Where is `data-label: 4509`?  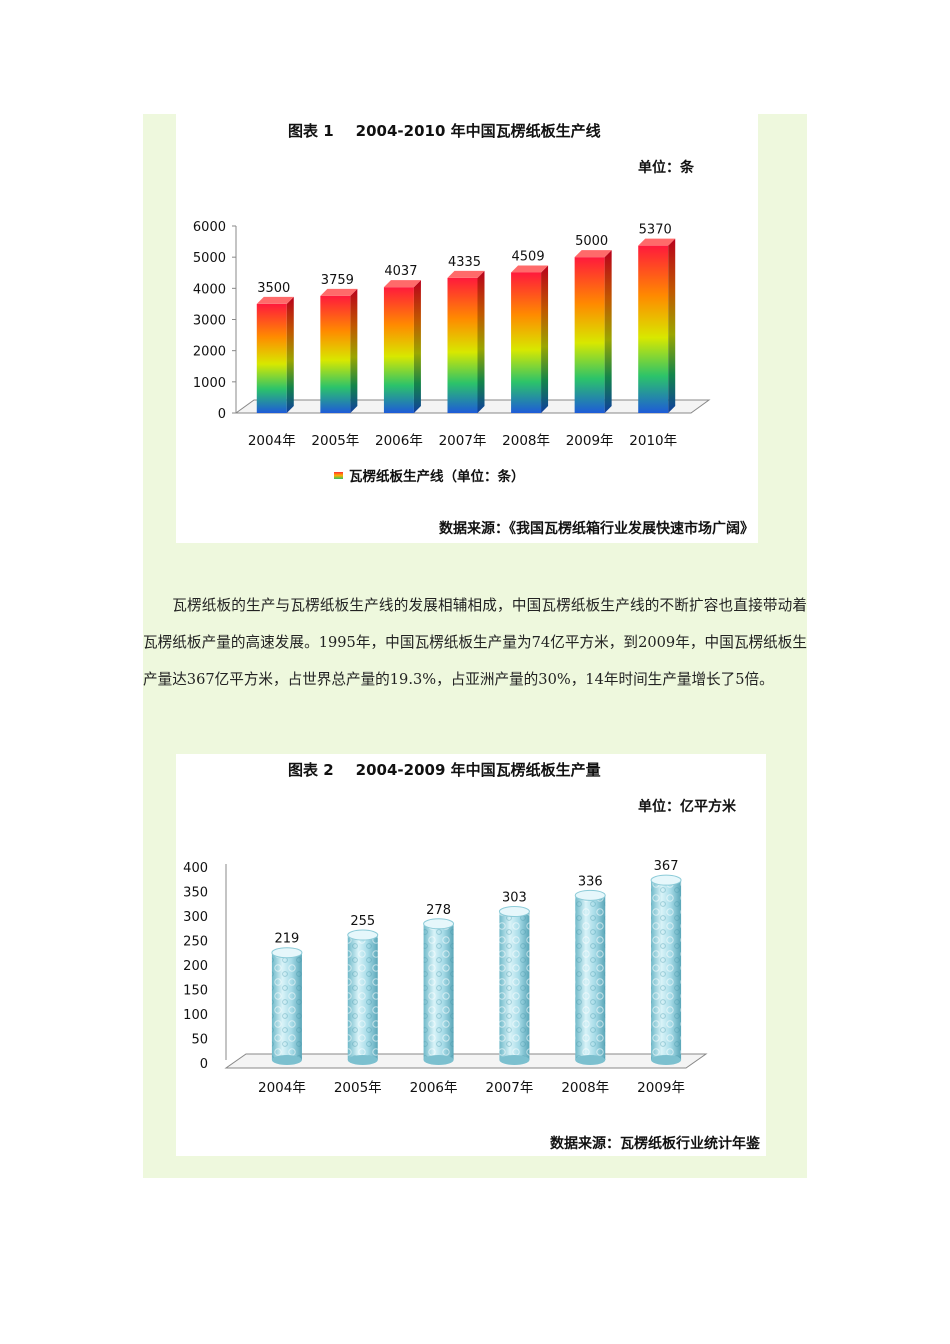
data-label: 4509 is located at coordinates (528, 256).